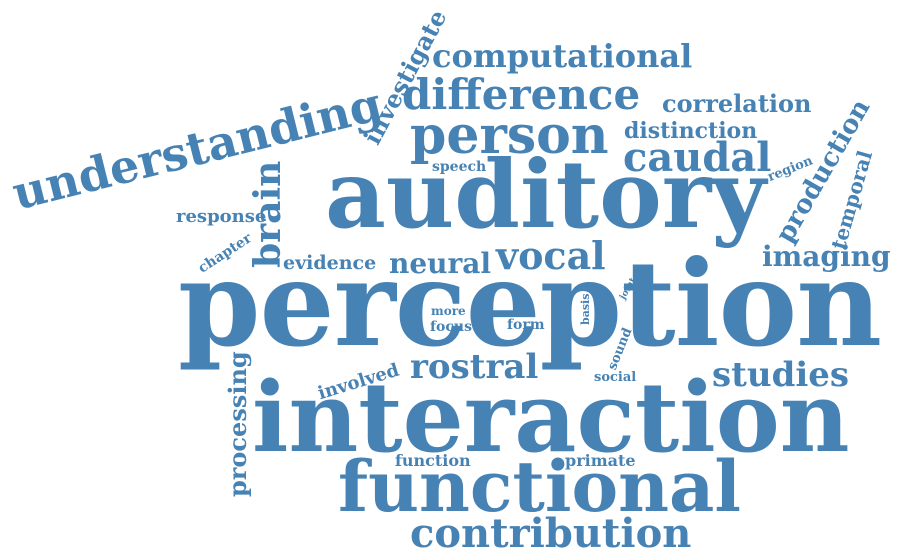 This screenshot has height=557, width=900. Describe the element at coordinates (545, 195) in the screenshot. I see `word-auditory: auditory` at that location.